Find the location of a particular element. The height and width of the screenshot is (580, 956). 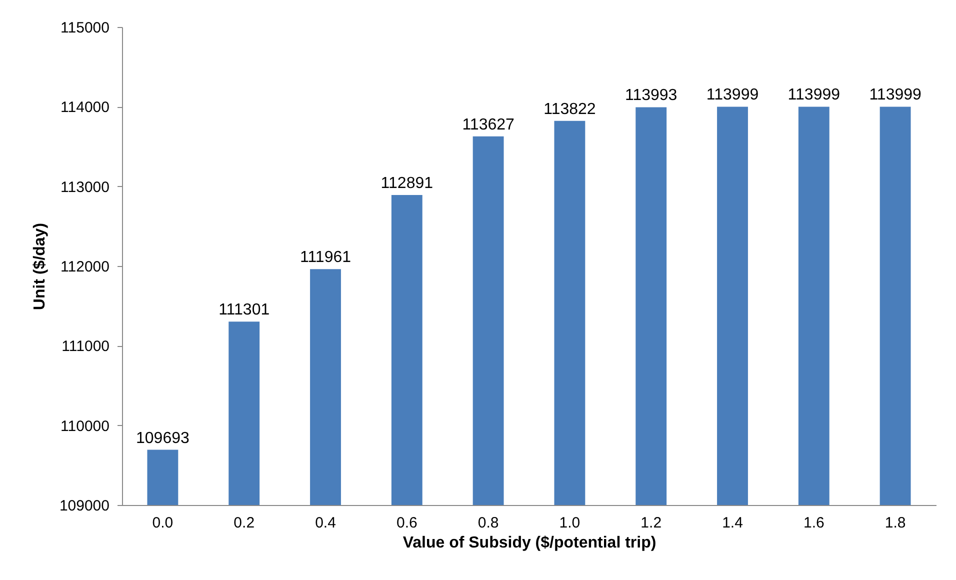

x-axis-title: Value of Subsidy ($/potential trip) is located at coordinates (529, 543).